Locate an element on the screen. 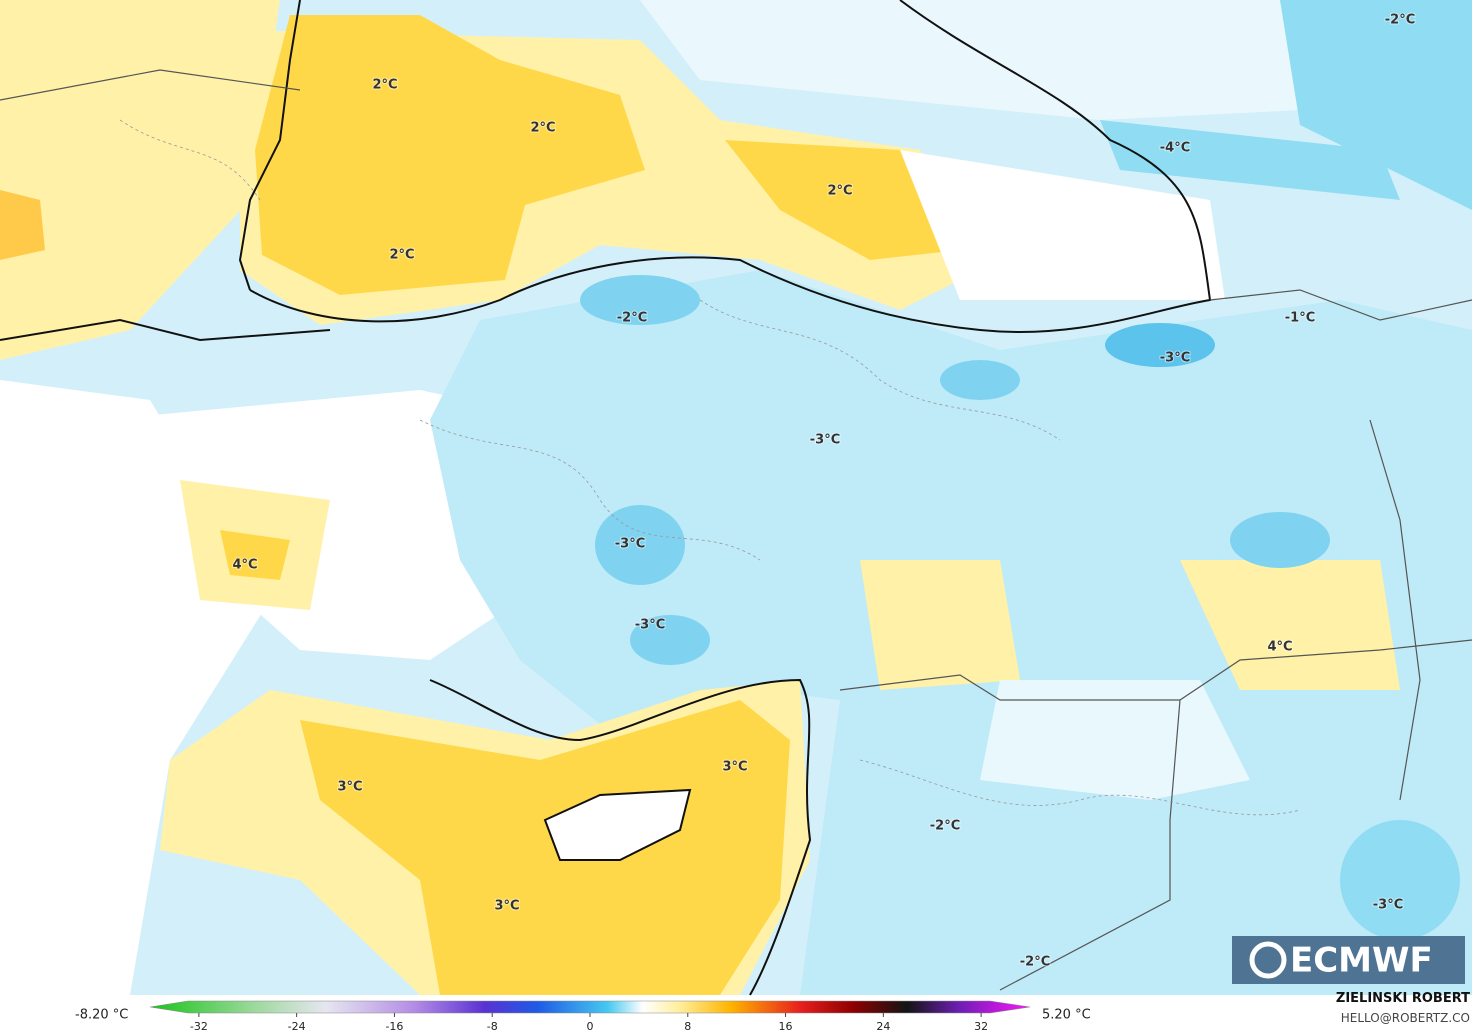  colorbar-max: 5.20 °C is located at coordinates (1066, 1015).